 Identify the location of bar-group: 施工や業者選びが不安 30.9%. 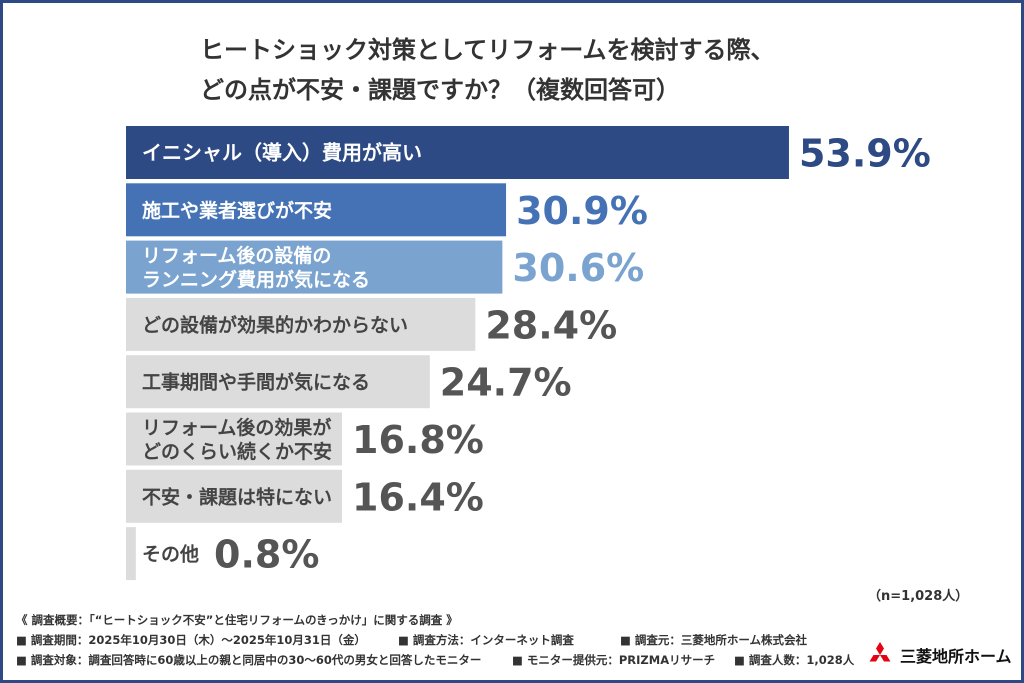
(387, 210).